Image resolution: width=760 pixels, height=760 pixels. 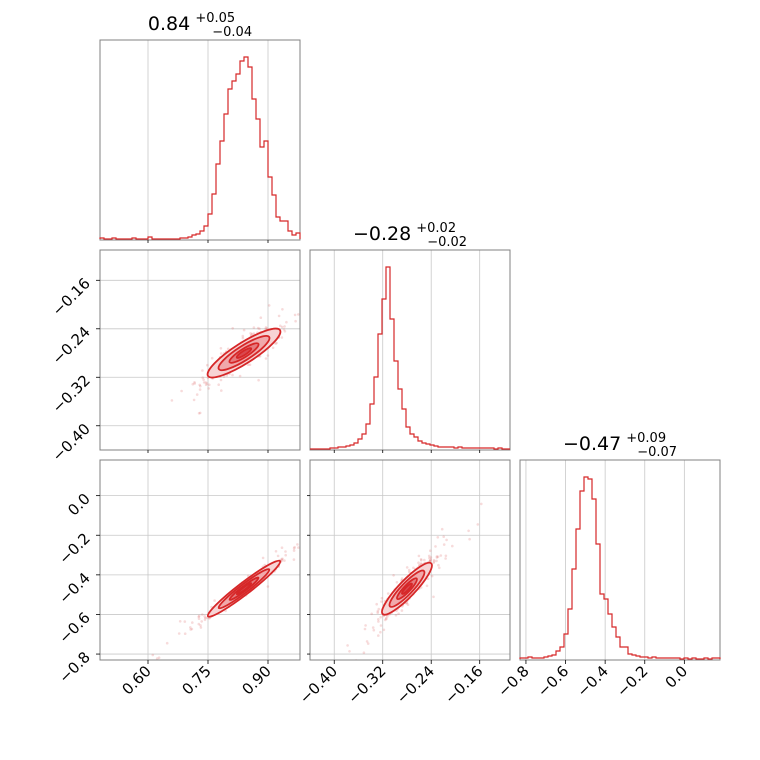 I want to click on title-param-3: −0.47 +0.09 −0.07, so click(x=620, y=443).